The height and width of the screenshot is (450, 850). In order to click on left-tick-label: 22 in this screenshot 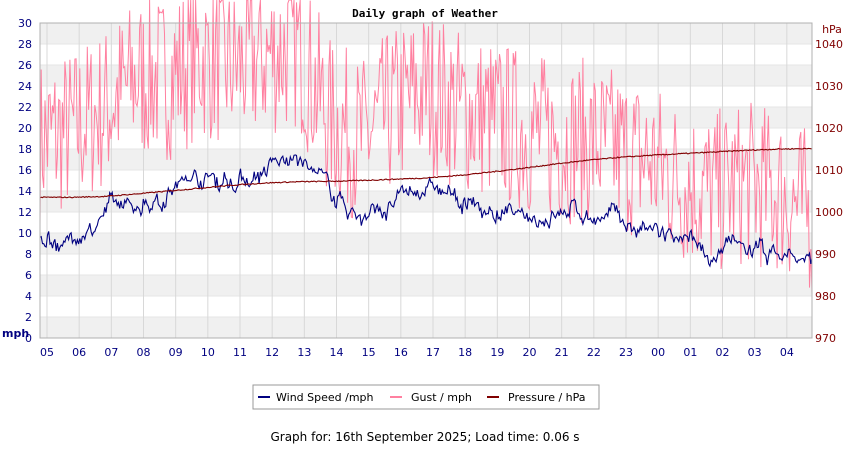, I will do `click(25, 107)`.